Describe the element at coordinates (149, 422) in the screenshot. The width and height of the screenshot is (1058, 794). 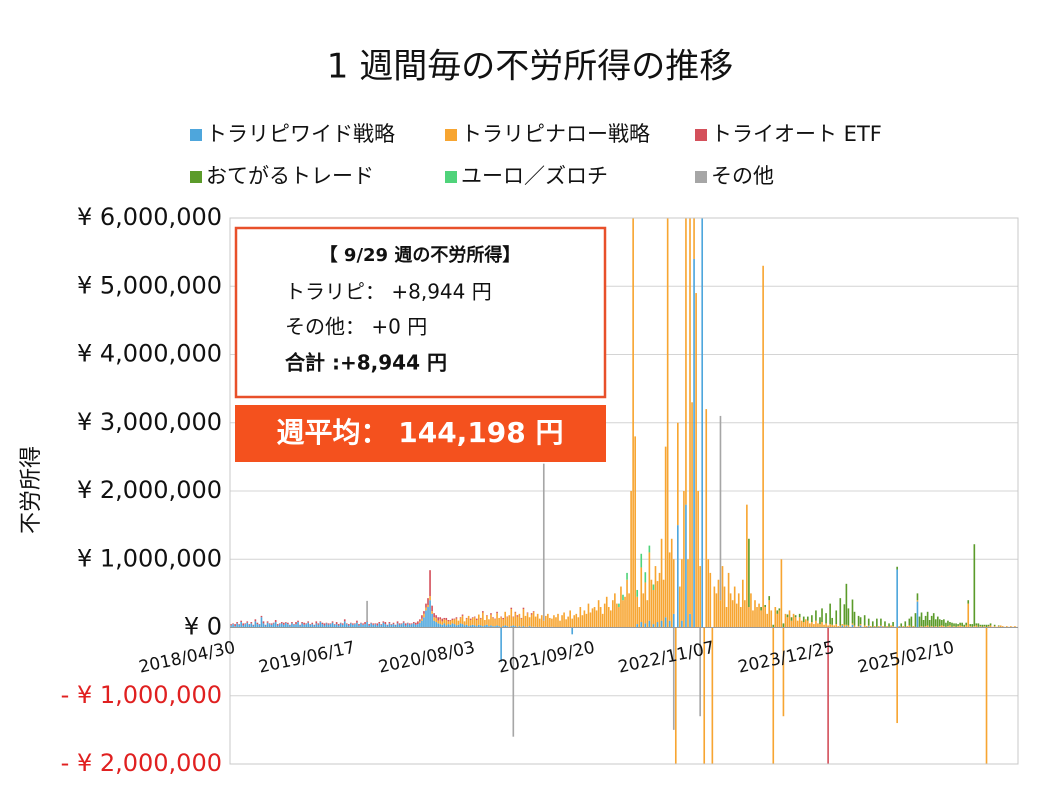
I see `y-tick-label: ¥ 3,000,000` at that location.